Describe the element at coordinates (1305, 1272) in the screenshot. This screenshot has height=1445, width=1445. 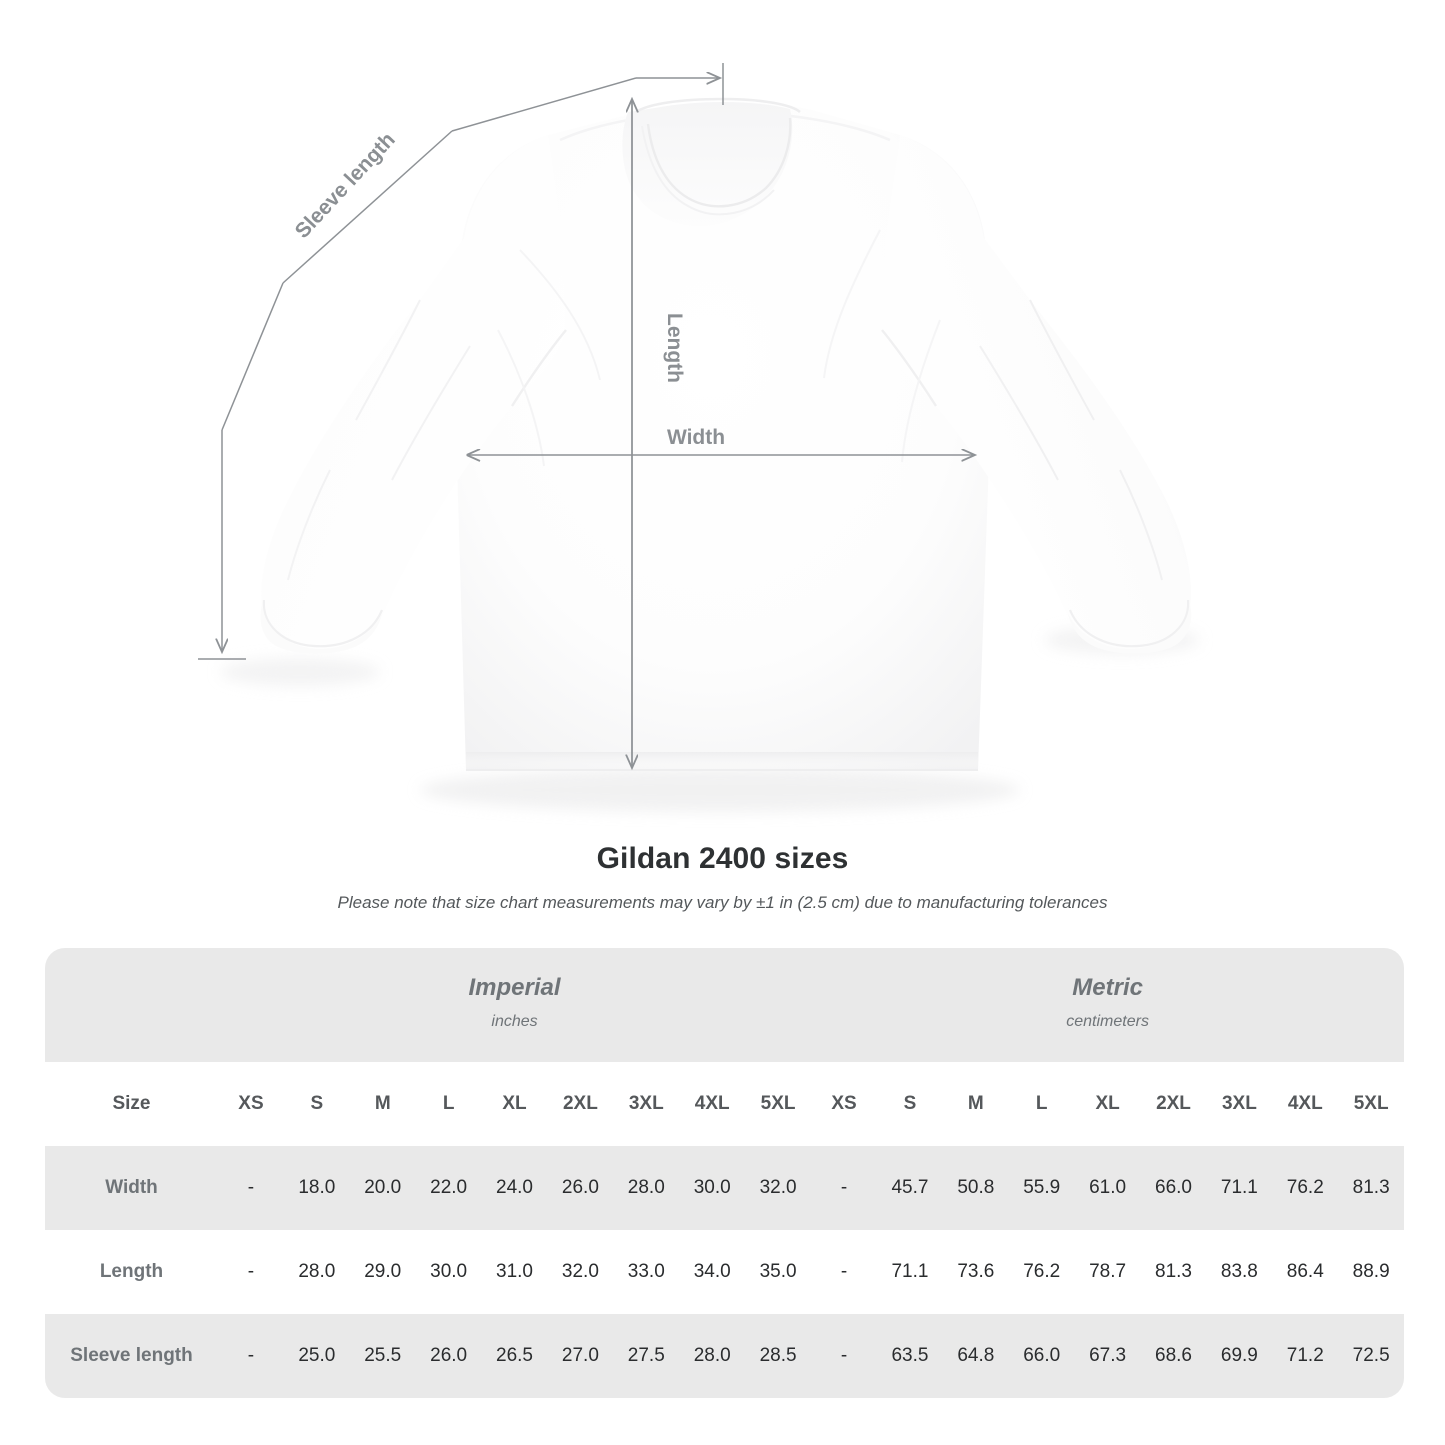
I see `cell-length-metric-4xl: 86.4` at that location.